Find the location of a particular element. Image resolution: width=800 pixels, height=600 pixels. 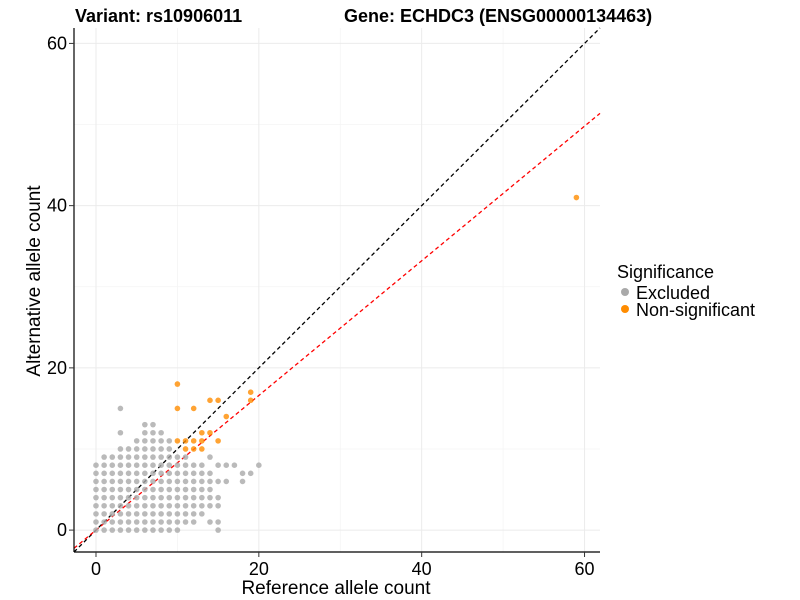

x-tick-label: 0 is located at coordinates (96, 569).